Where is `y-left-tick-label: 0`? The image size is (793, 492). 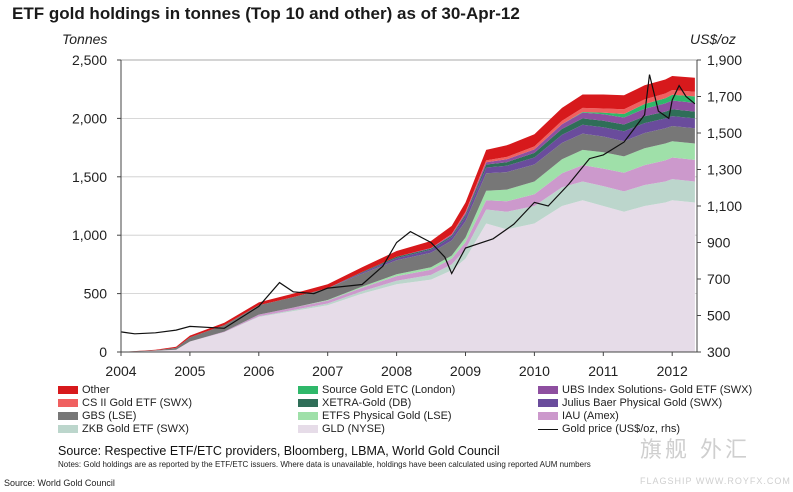 y-left-tick-label: 0 is located at coordinates (103, 352).